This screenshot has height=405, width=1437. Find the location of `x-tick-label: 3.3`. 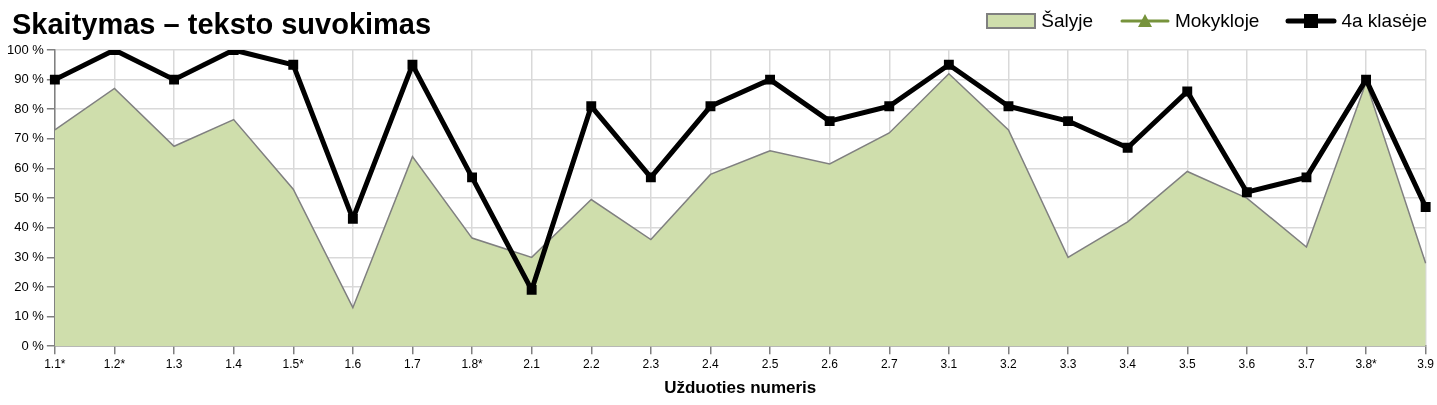

x-tick-label: 3.3 is located at coordinates (1068, 363).